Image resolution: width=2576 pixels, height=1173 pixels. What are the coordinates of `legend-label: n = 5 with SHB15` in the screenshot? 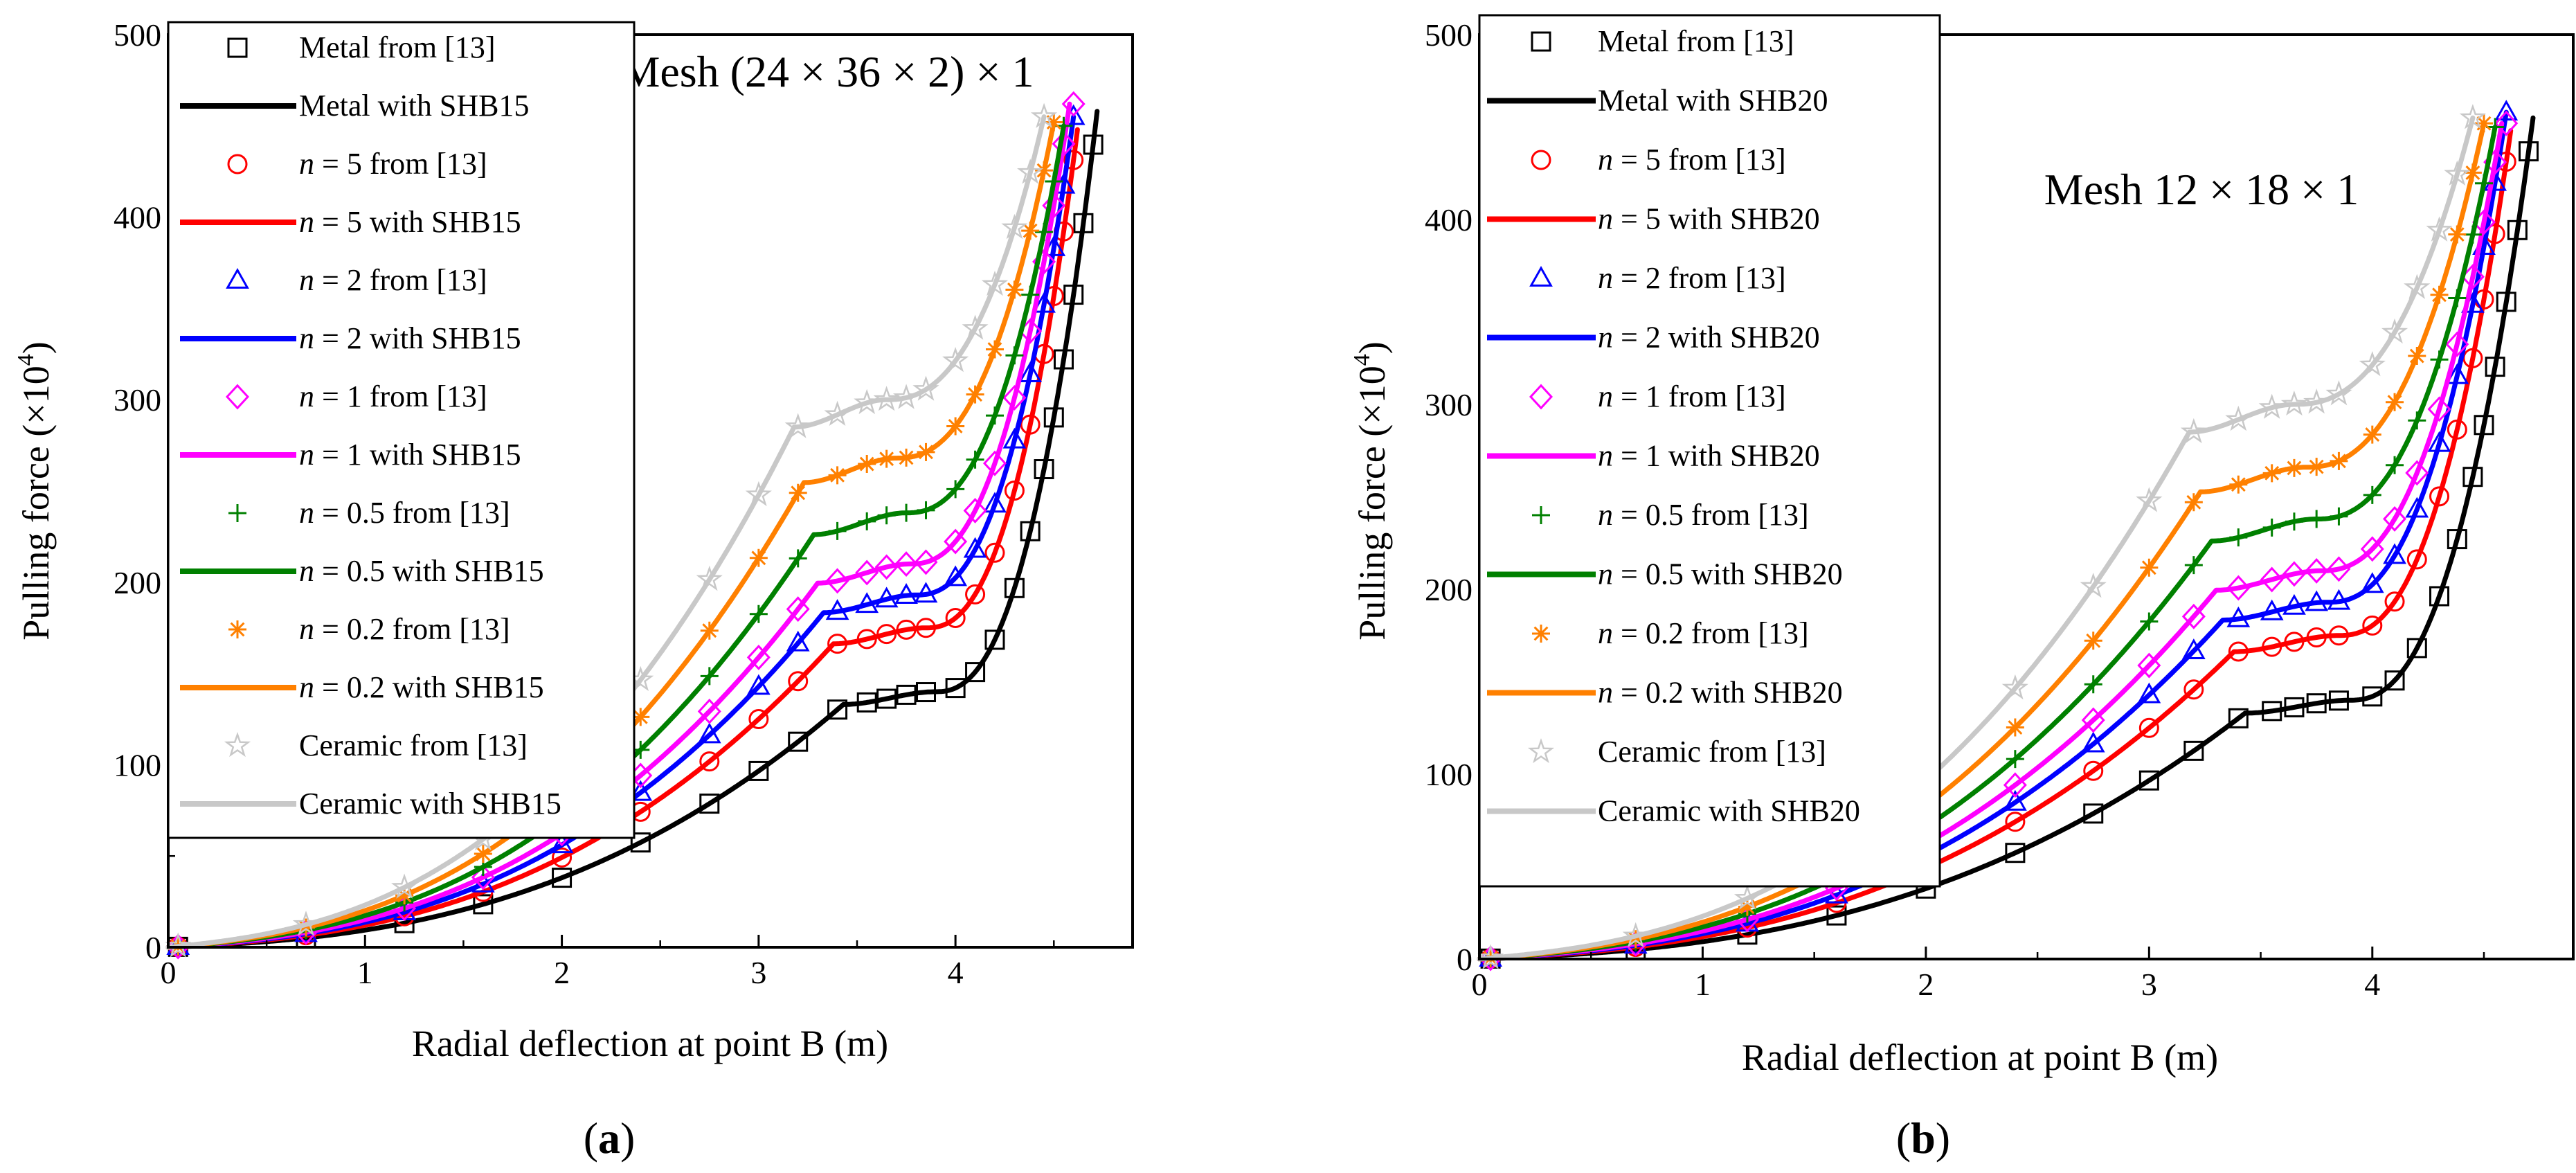 It's located at (410, 222).